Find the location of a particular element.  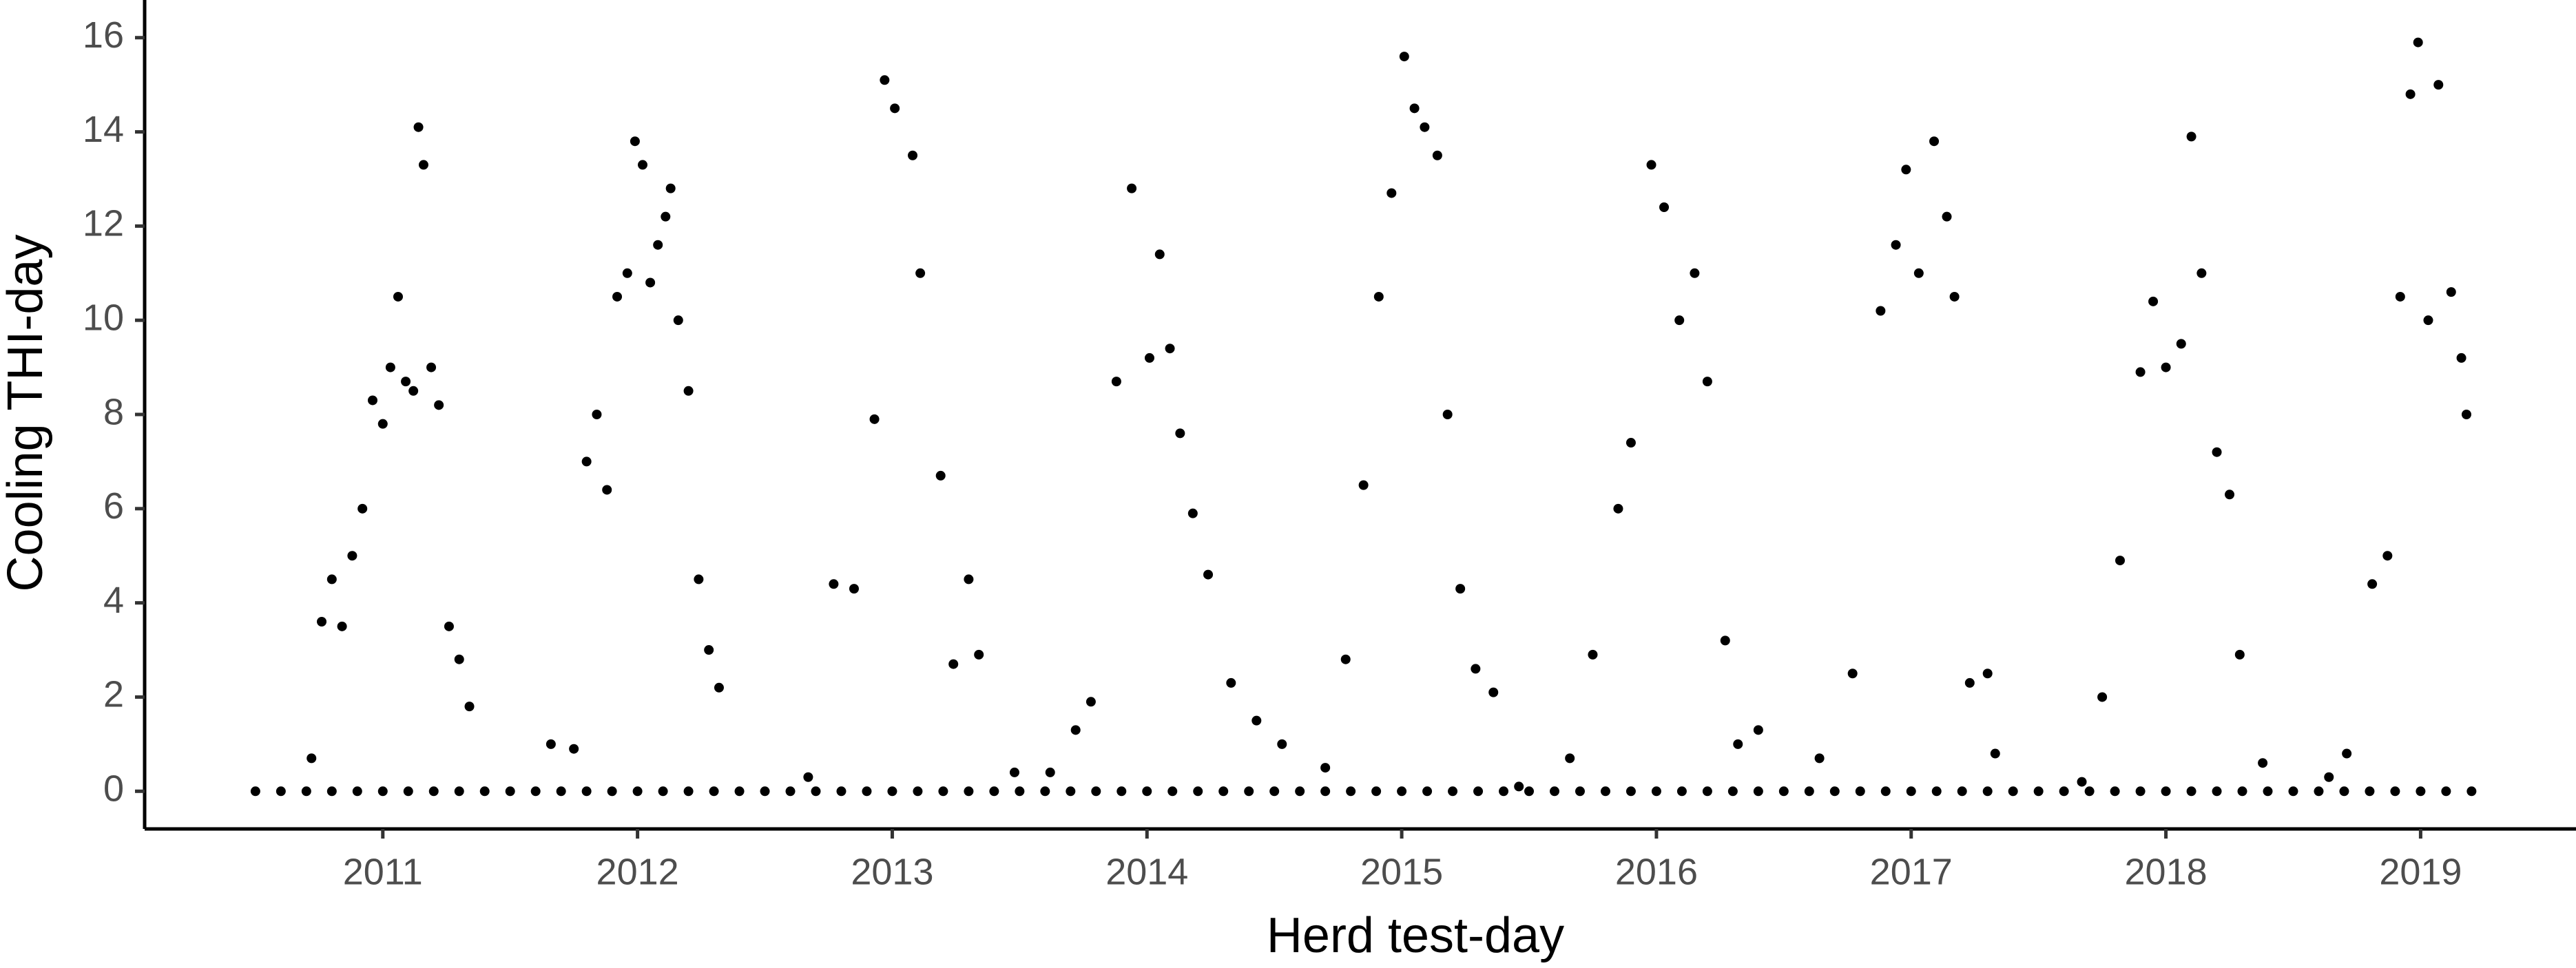

y-tick-label: 16 is located at coordinates (104, 35).